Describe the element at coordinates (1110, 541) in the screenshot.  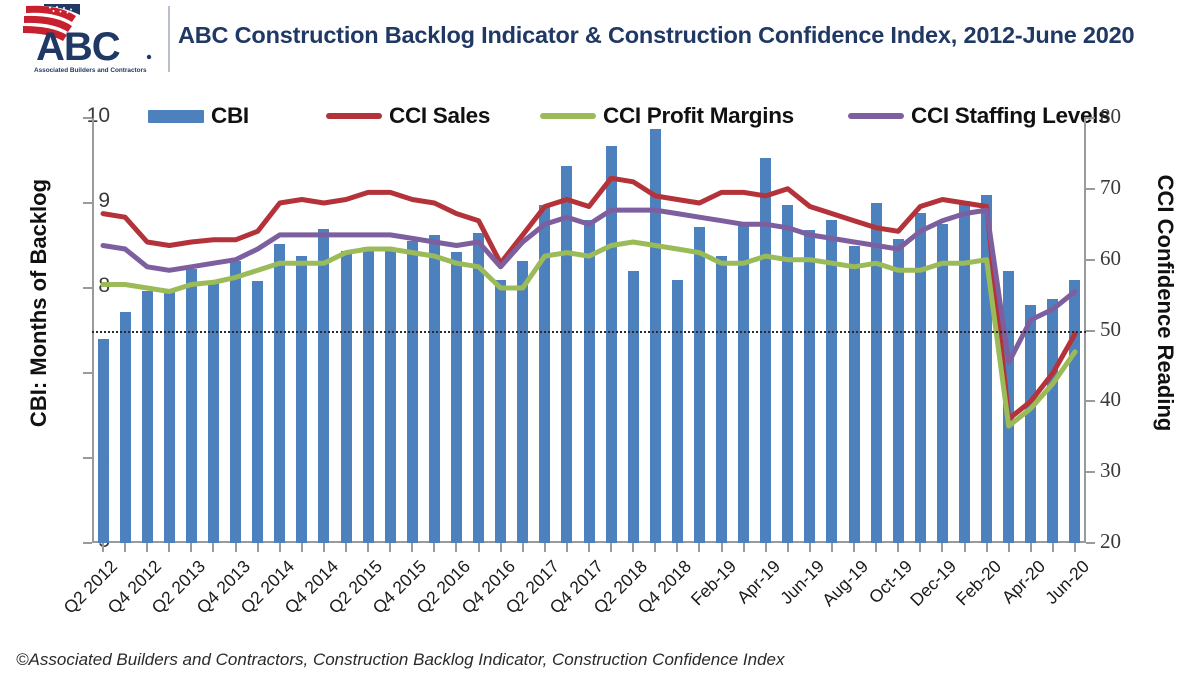
I see `y-tick-label-right: 20` at that location.